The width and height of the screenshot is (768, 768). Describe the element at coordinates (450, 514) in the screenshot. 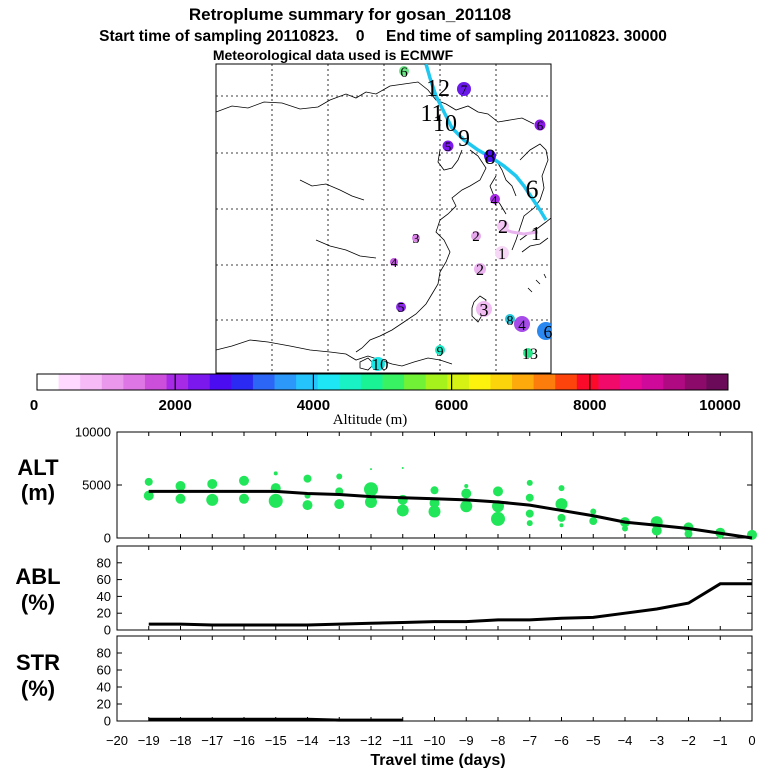

I see `alt-panel-series-line` at that location.